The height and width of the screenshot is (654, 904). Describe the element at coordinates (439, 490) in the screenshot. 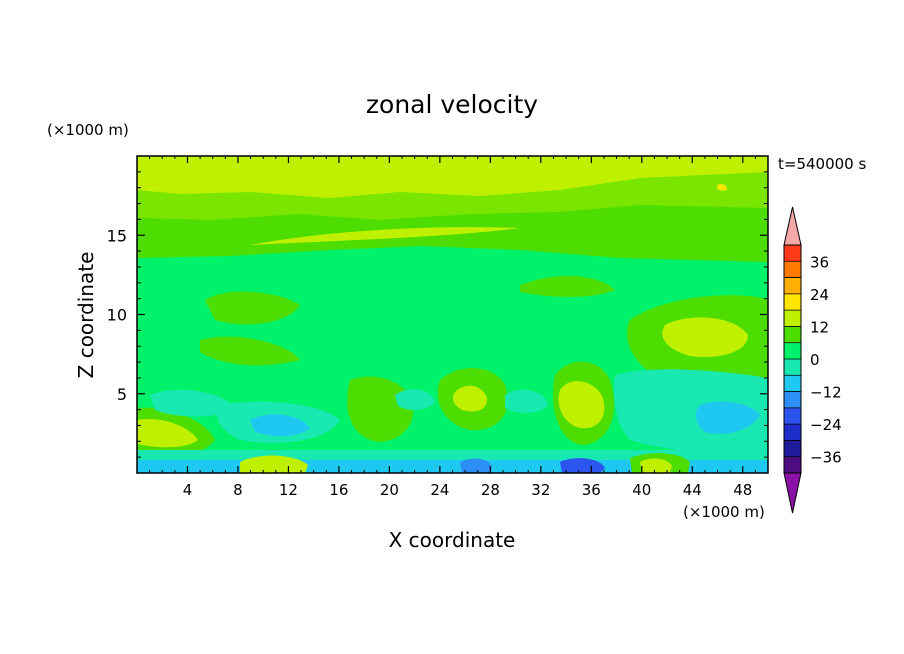

I see `x-tick-label: 24` at that location.